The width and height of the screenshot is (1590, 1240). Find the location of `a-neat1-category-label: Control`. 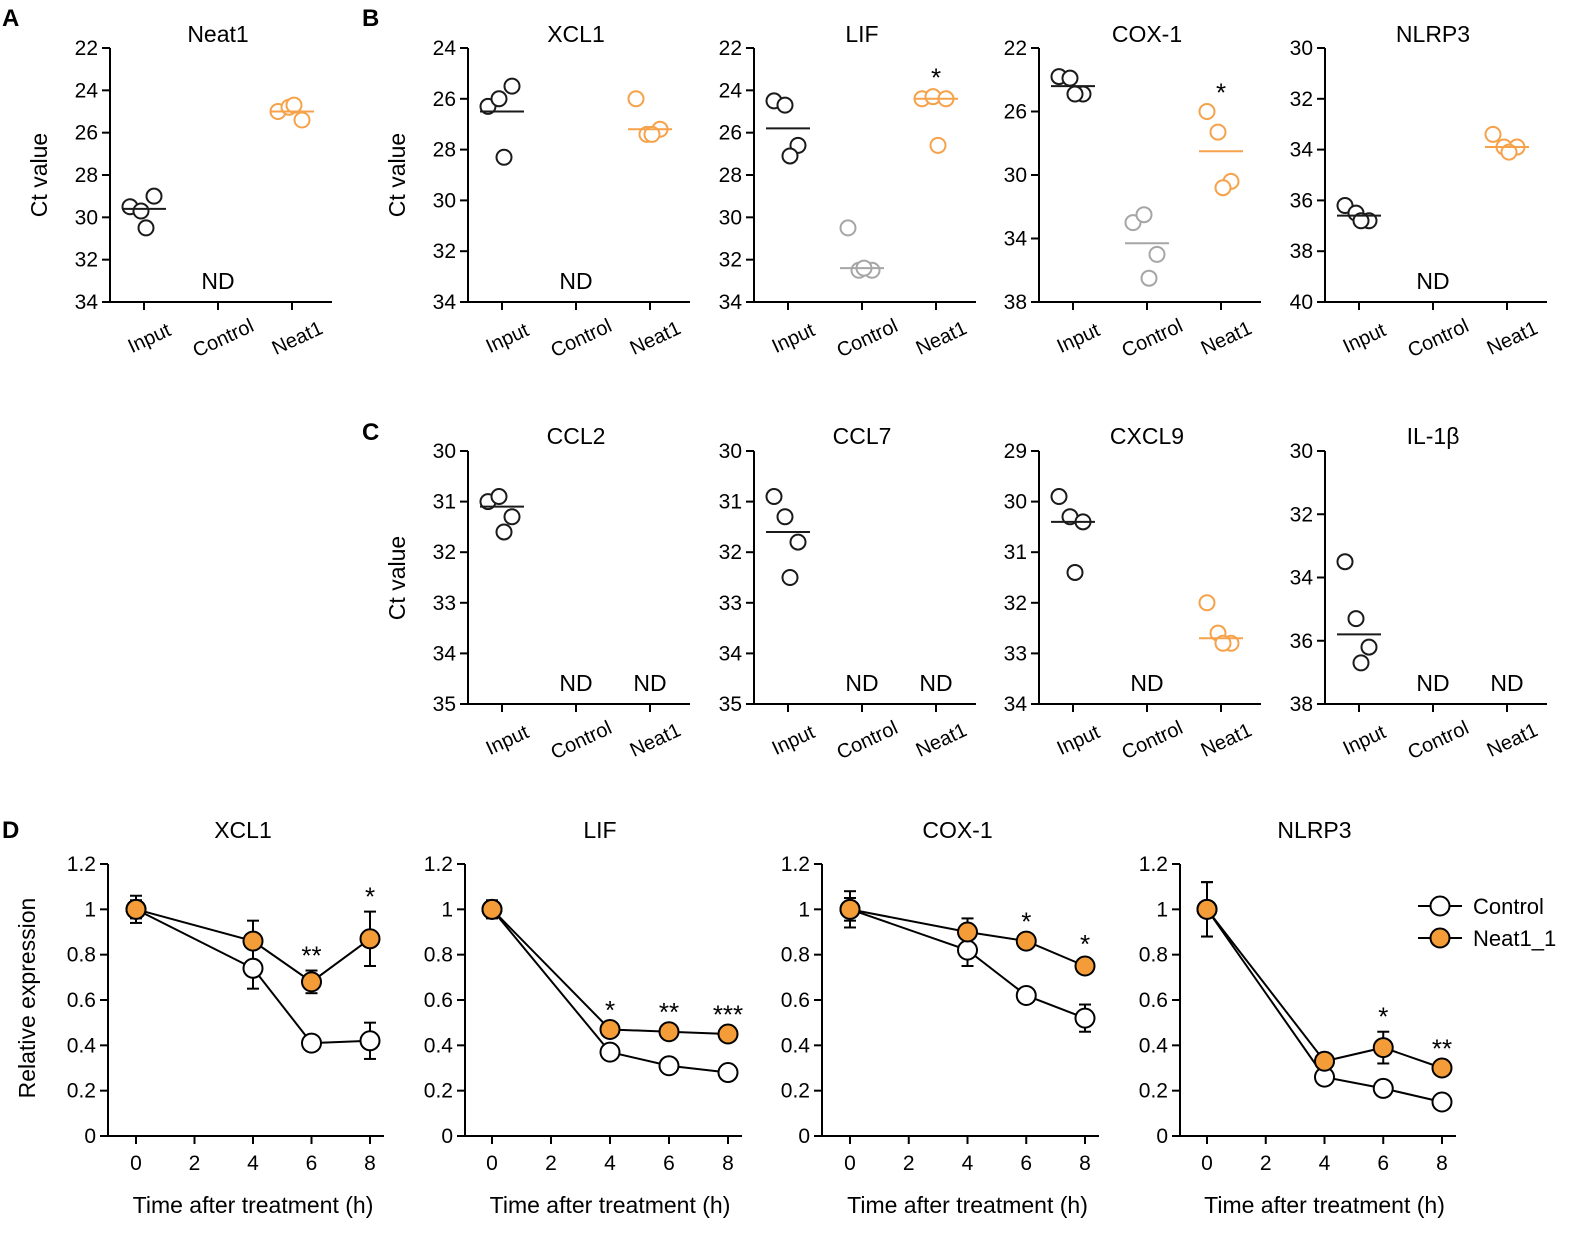

a-neat1-category-label: Control is located at coordinates (224, 338).